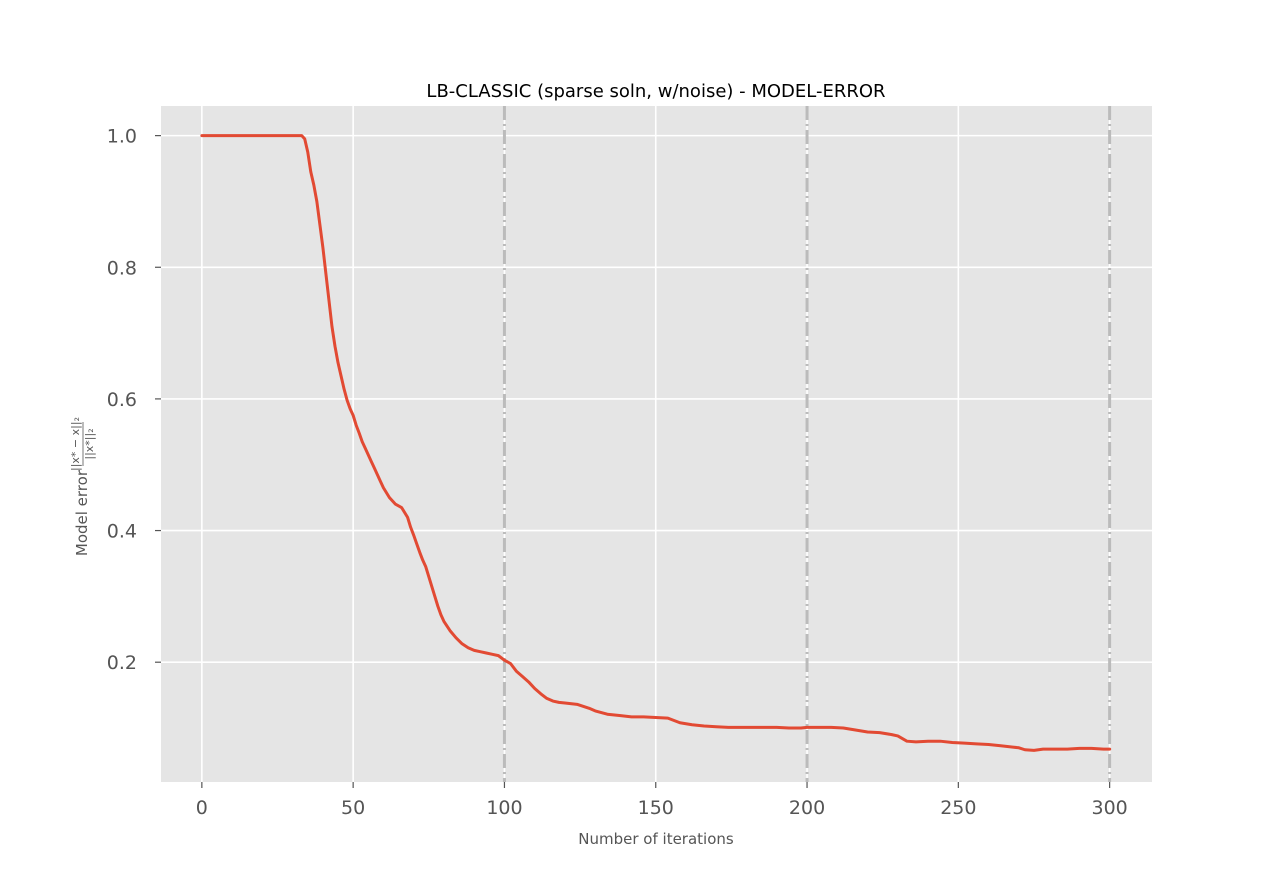 This screenshot has height=880, width=1280. I want to click on x-tick-label: 100, so click(504, 808).